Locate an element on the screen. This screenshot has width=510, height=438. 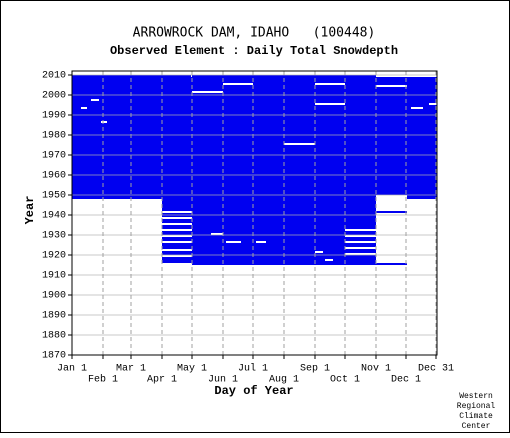
x-tick-label: Aug 1 is located at coordinates (284, 380).